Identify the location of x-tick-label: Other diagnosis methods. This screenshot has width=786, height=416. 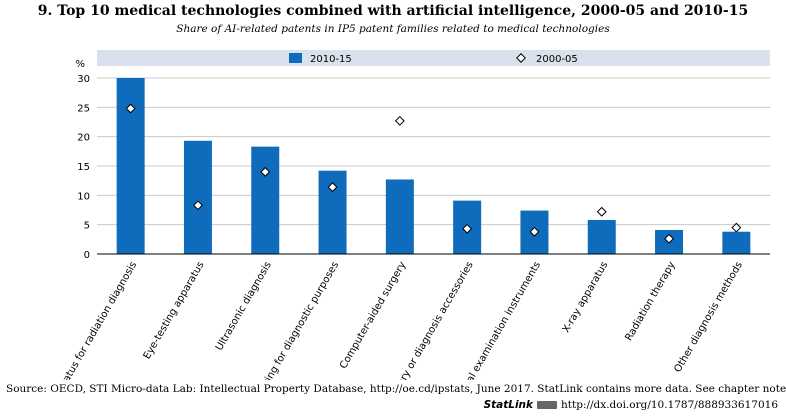
(708, 317).